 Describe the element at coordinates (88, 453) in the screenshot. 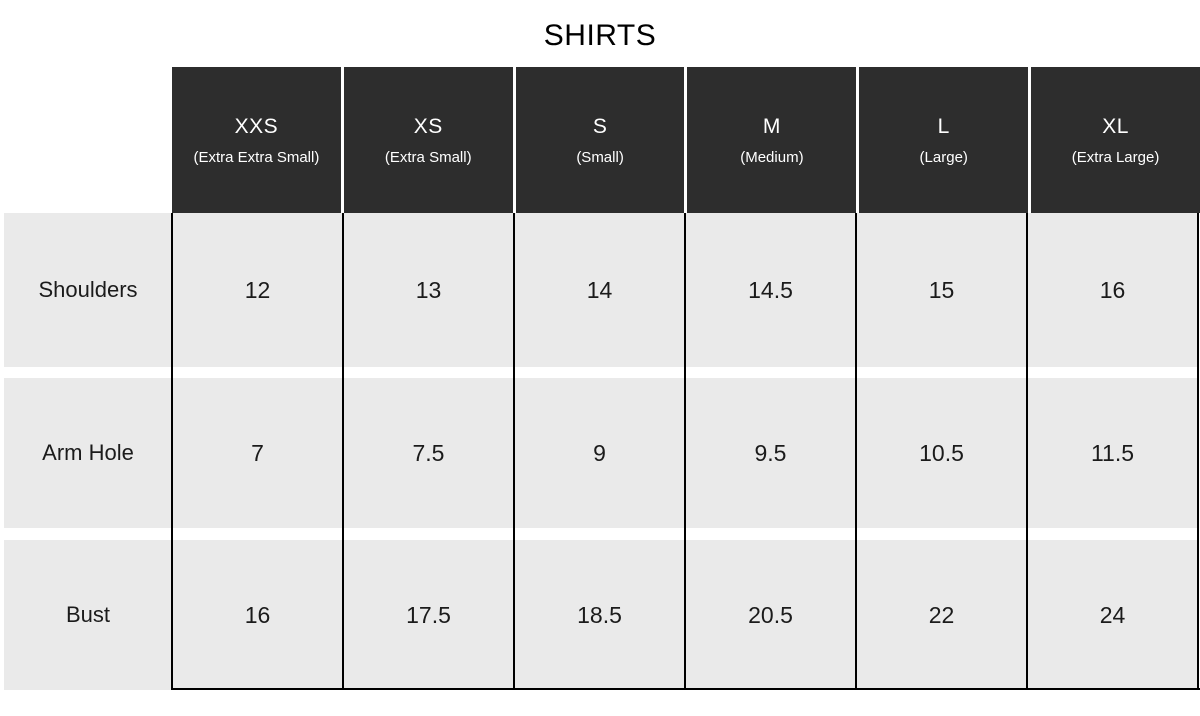

I see `row-label: Arm Hole` at that location.